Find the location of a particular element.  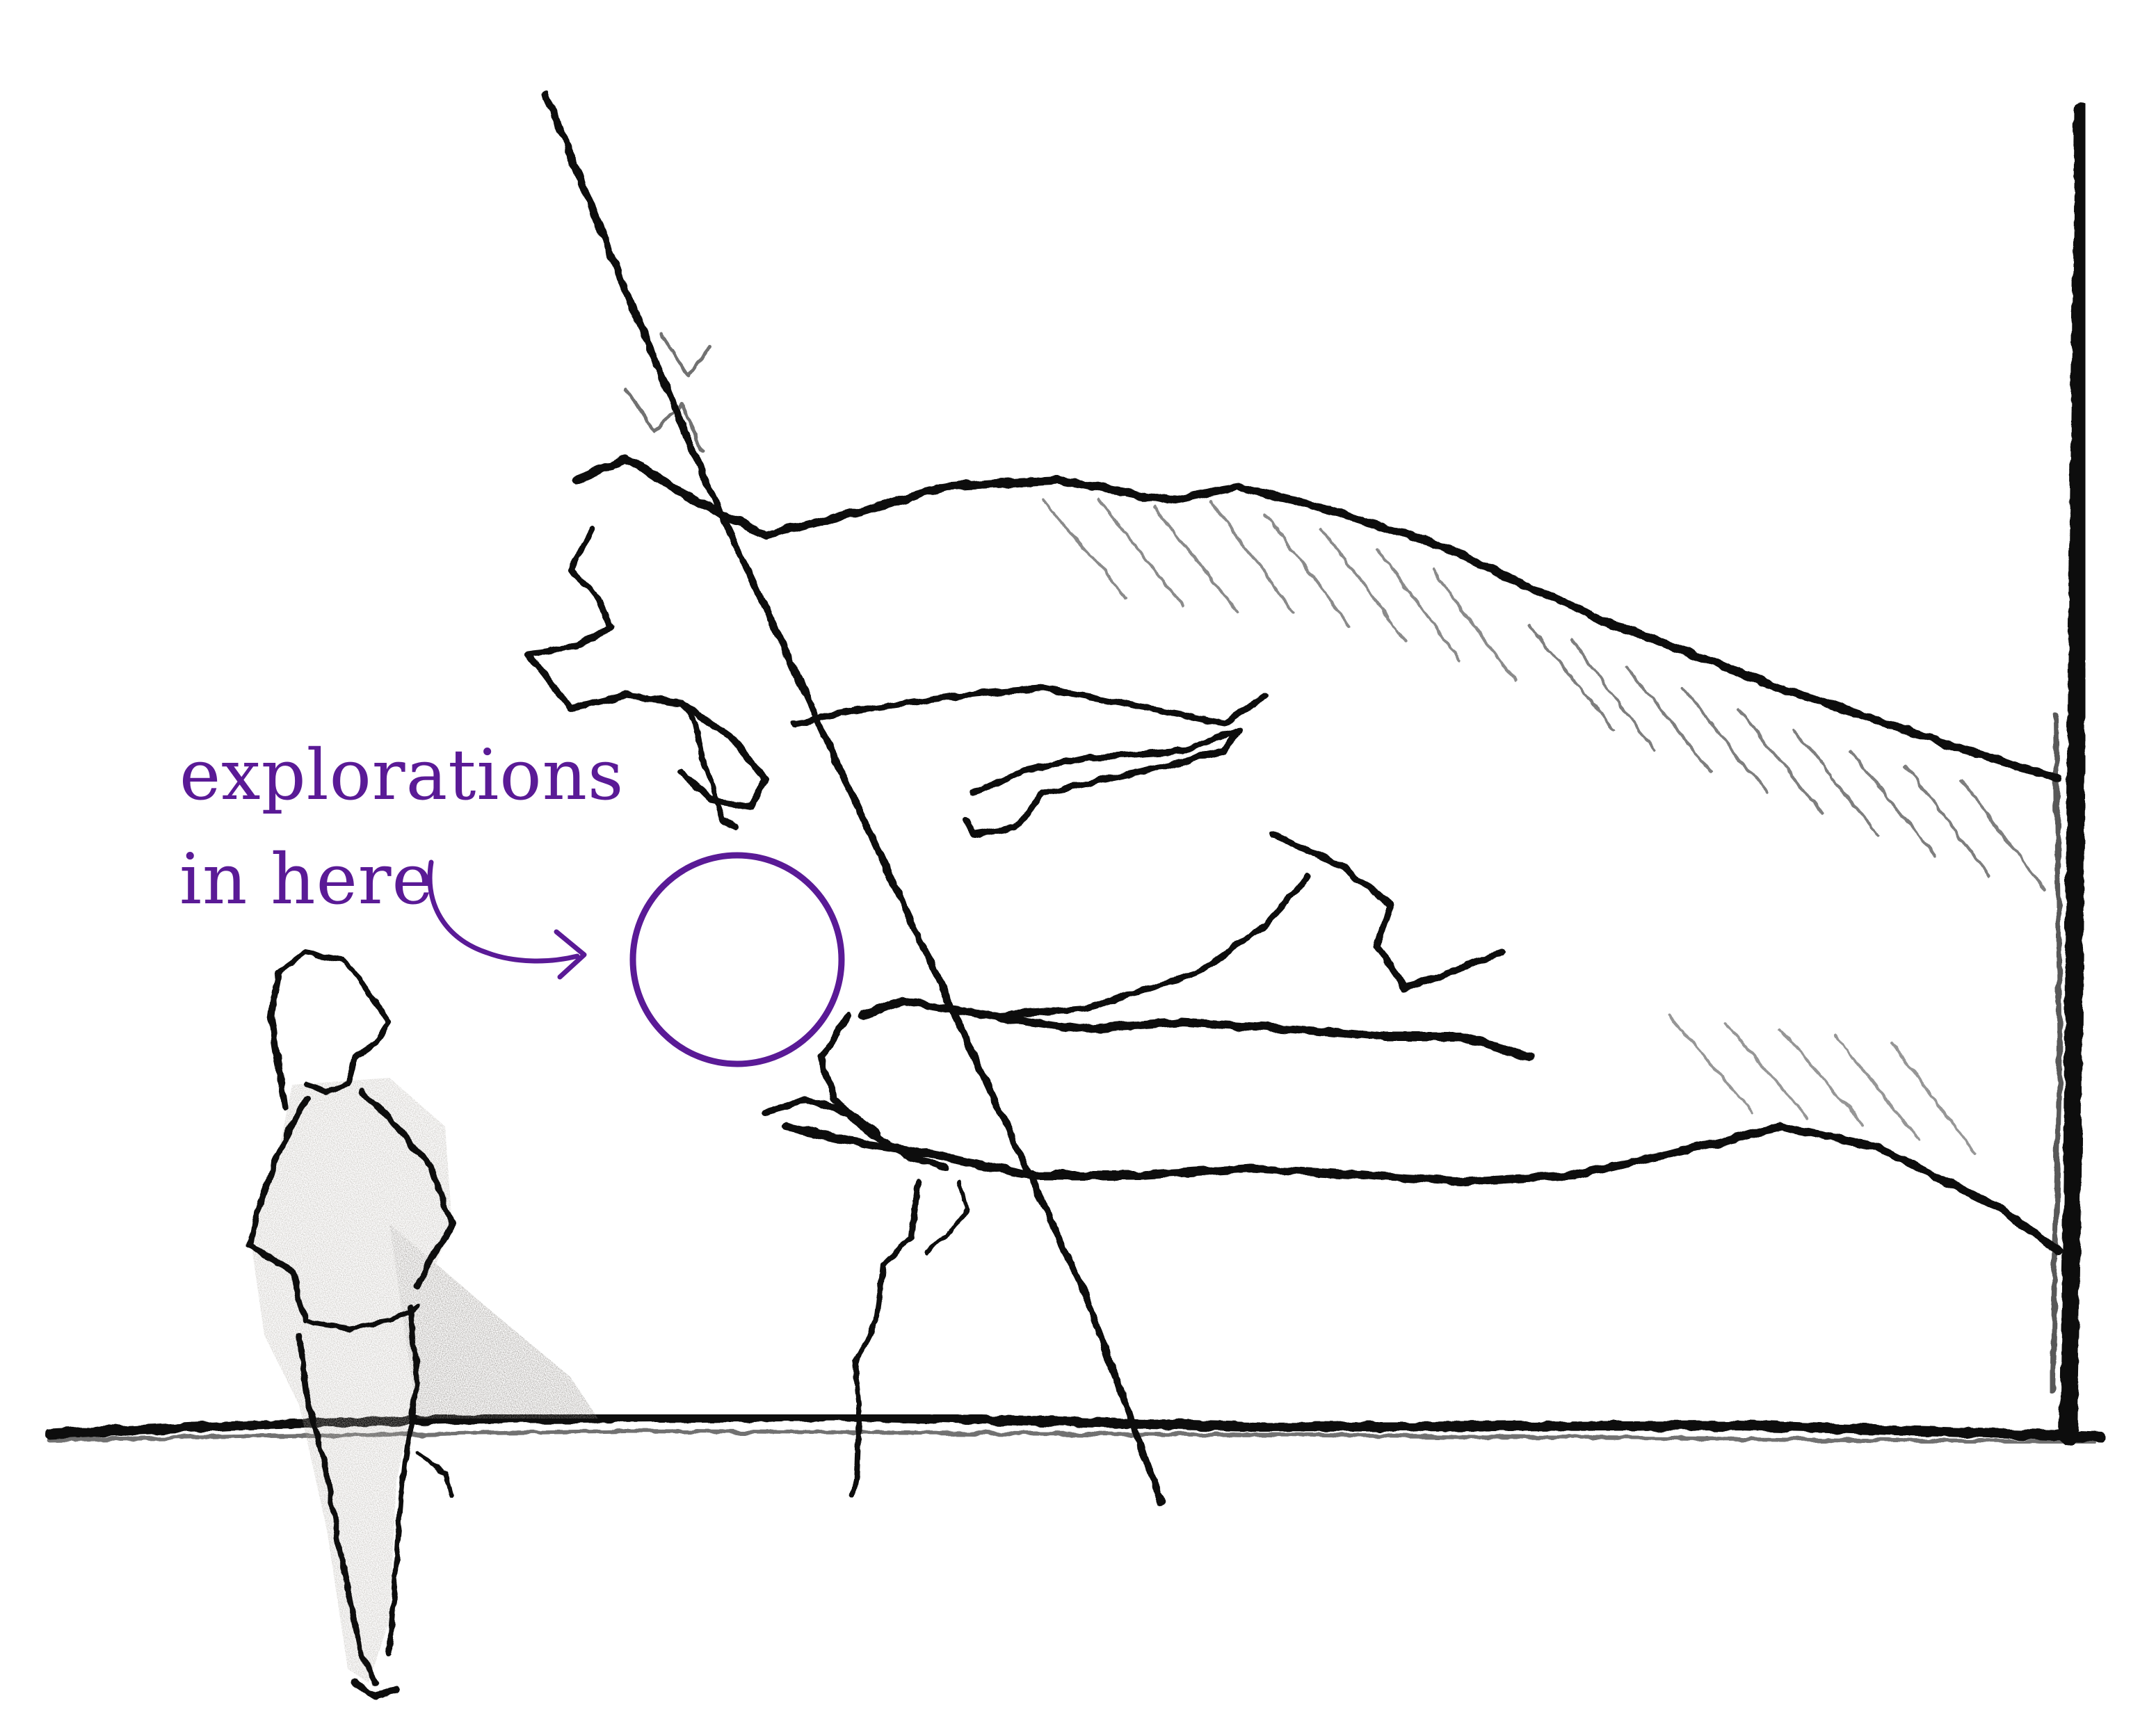

annotation-line-2: in here is located at coordinates (306, 879).